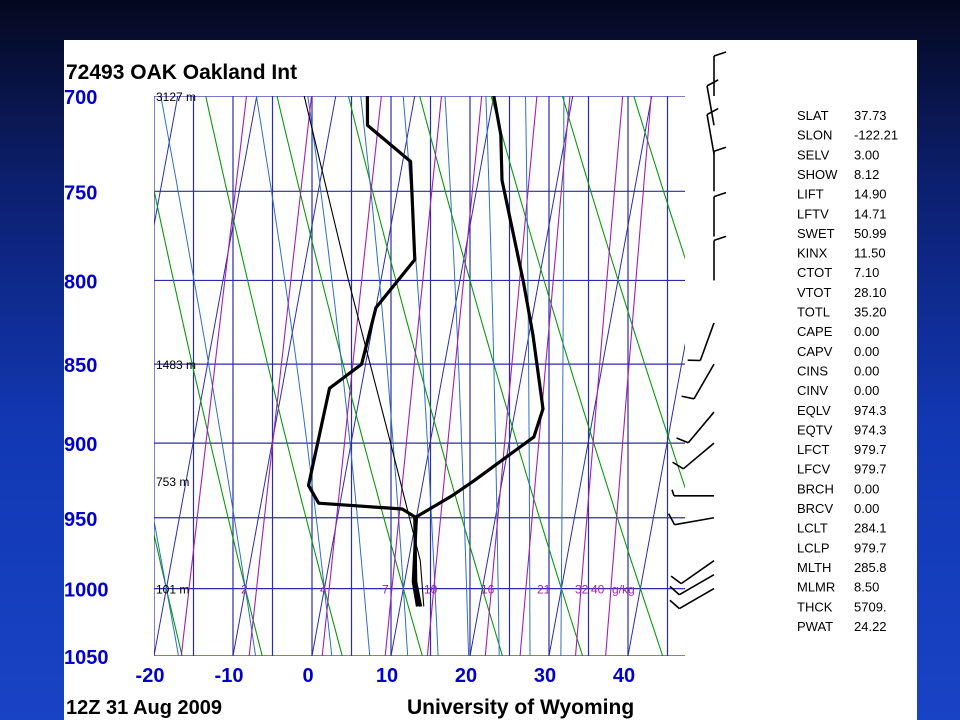  What do you see at coordinates (870, 233) in the screenshot?
I see `index-value: 50.99` at bounding box center [870, 233].